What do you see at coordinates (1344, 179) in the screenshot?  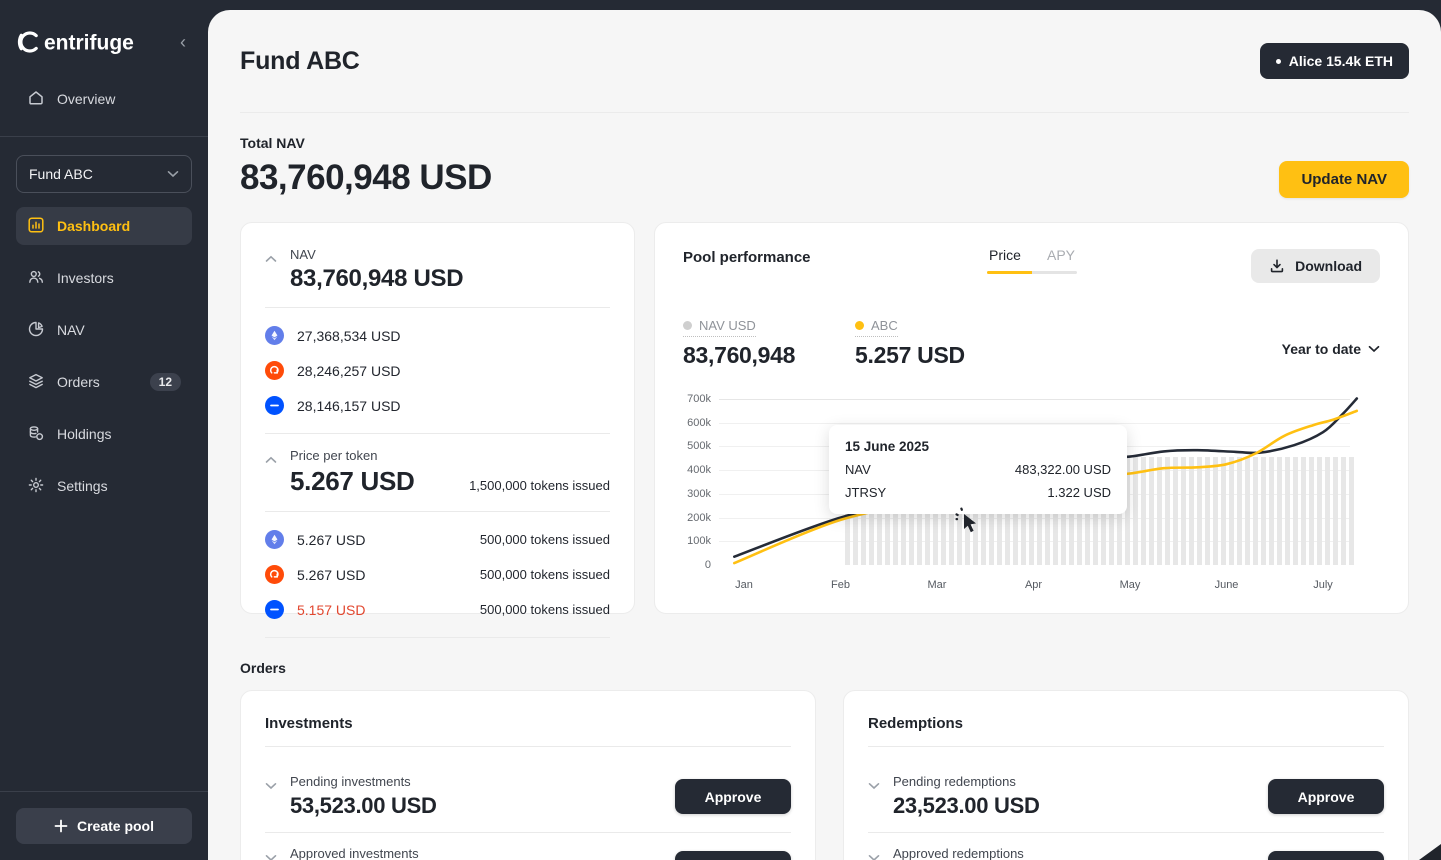 I see `update-nav-button: Update NAV` at bounding box center [1344, 179].